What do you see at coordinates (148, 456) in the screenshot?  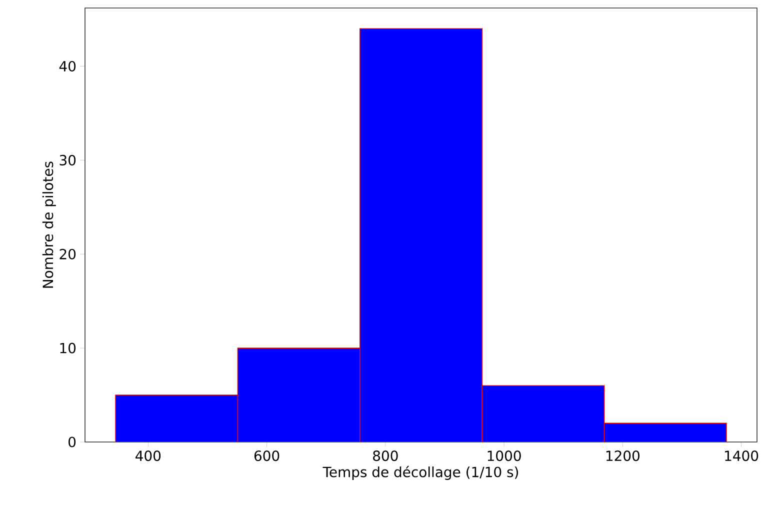 I see `x-tick-label: 400` at bounding box center [148, 456].